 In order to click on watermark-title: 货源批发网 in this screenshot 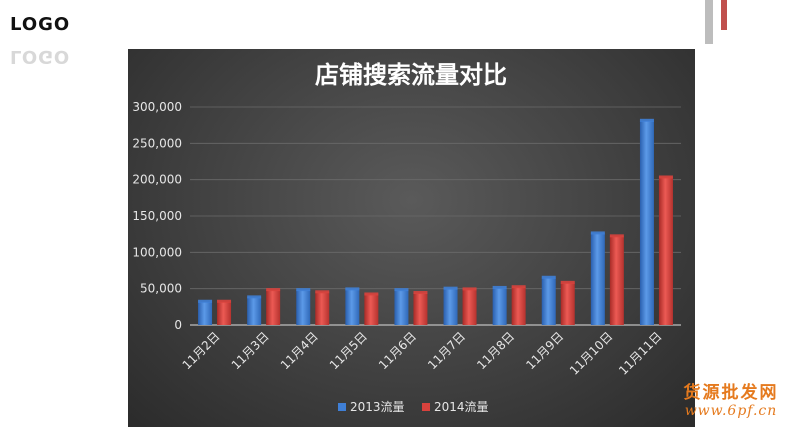, I will do `click(731, 393)`.